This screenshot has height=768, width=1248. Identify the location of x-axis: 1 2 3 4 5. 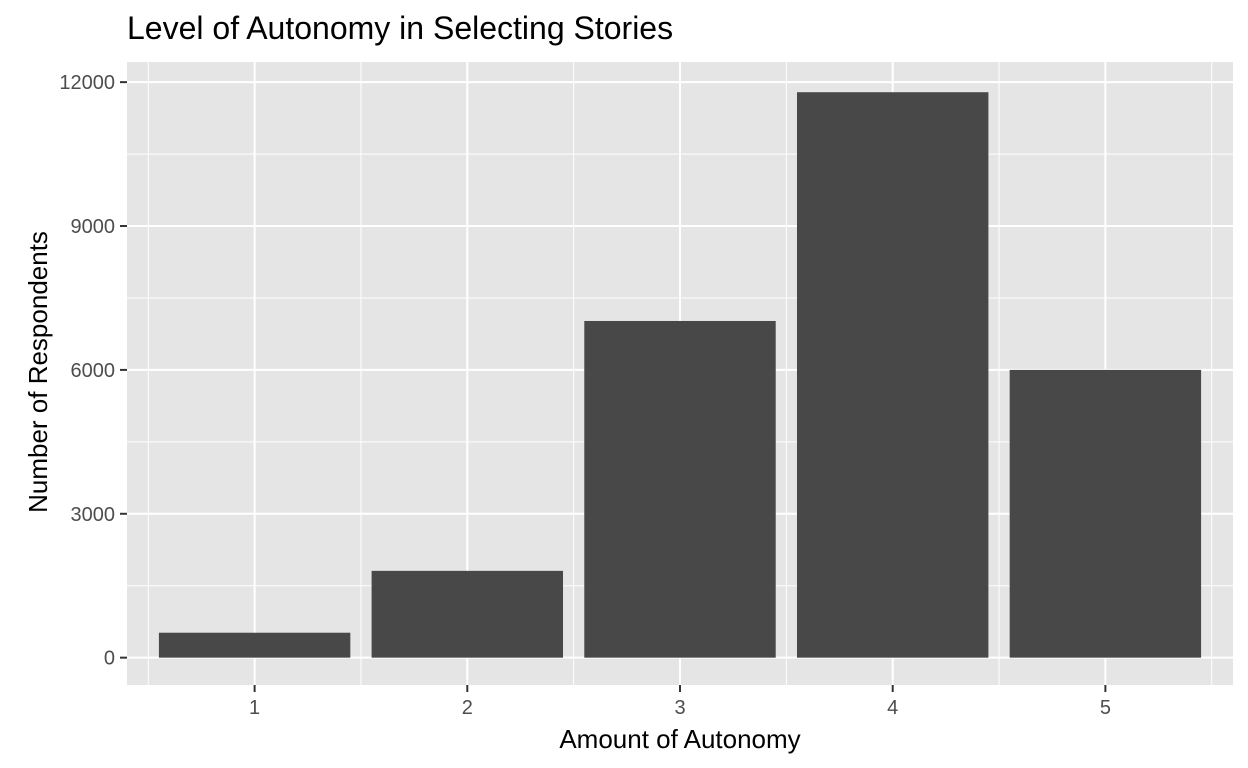
(680, 702).